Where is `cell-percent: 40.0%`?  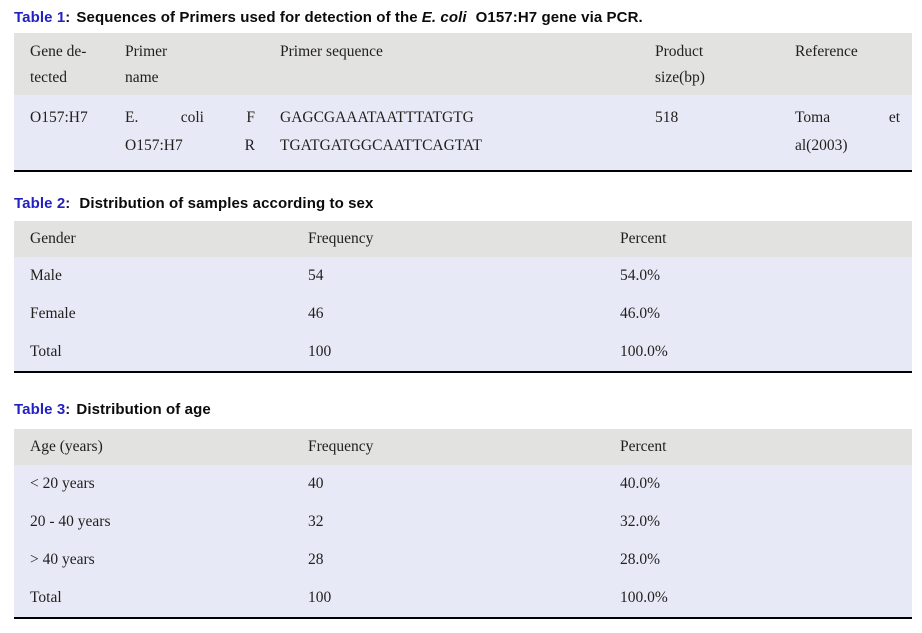
cell-percent: 40.0% is located at coordinates (758, 484).